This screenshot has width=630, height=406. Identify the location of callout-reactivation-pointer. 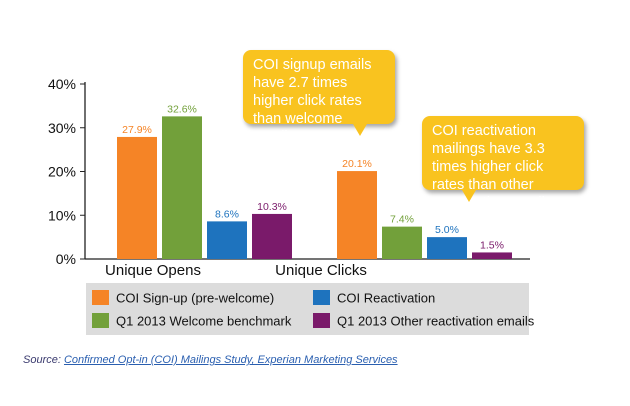
(469, 196).